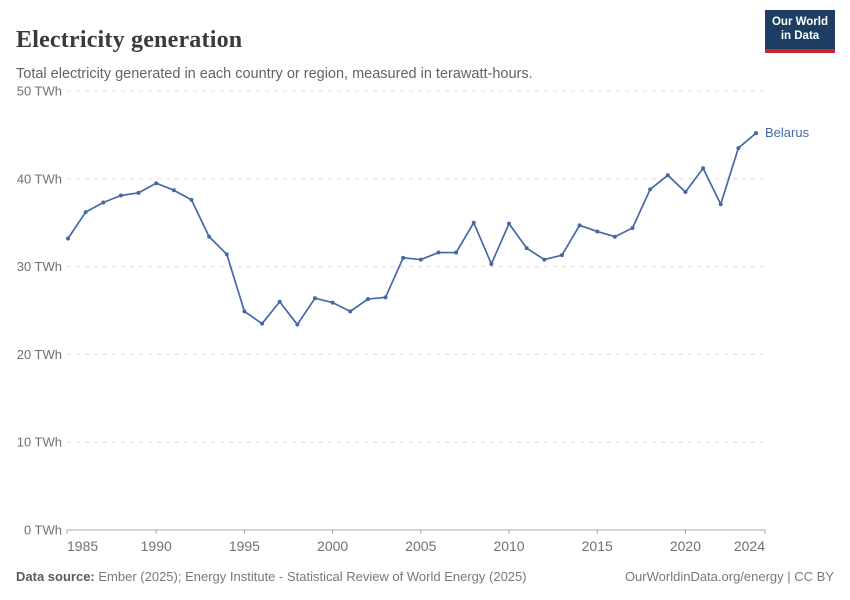  I want to click on x-tick-label: 2024, so click(749, 546).